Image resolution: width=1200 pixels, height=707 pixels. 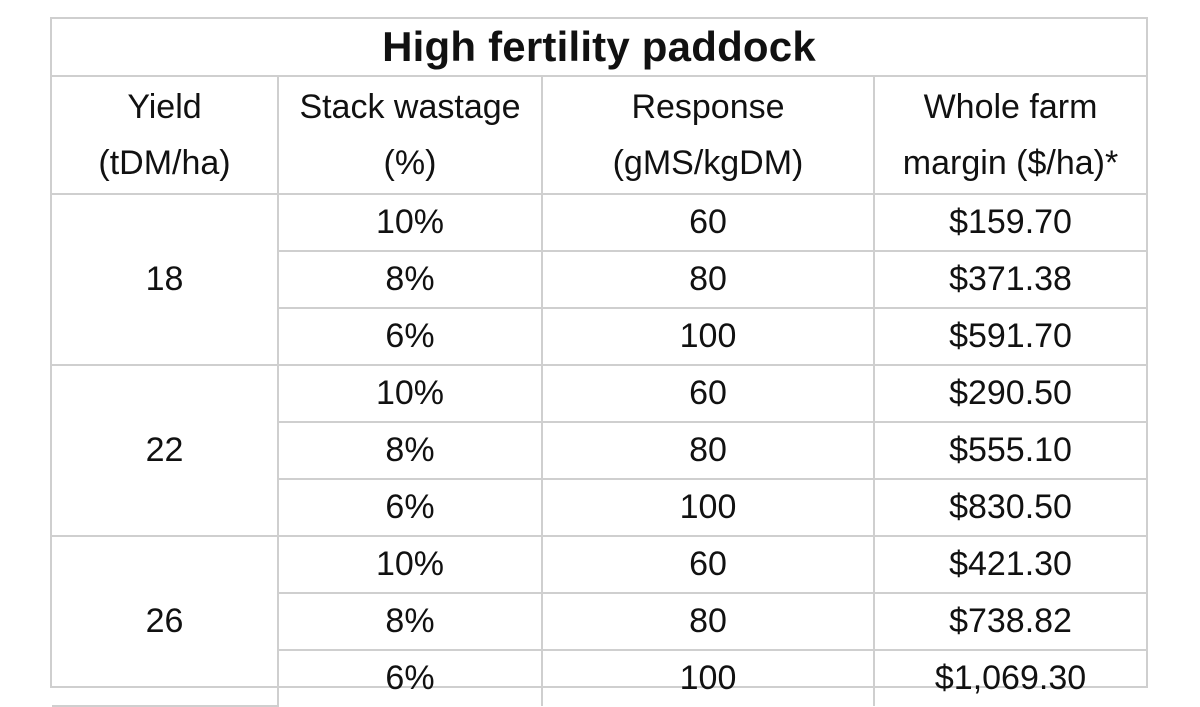 What do you see at coordinates (165, 135) in the screenshot?
I see `header-yield: Yield (tDM/ha)` at bounding box center [165, 135].